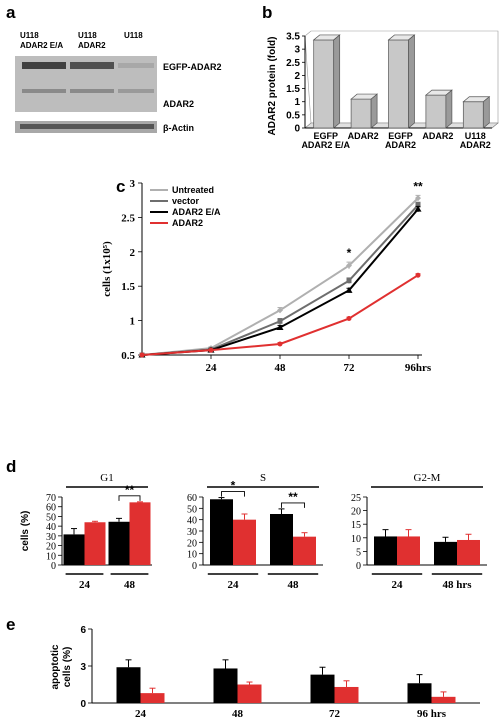 The width and height of the screenshot is (503, 725). Describe the element at coordinates (92, 45) in the screenshot. I see `lane-label-2b: ADAR2` at that location.